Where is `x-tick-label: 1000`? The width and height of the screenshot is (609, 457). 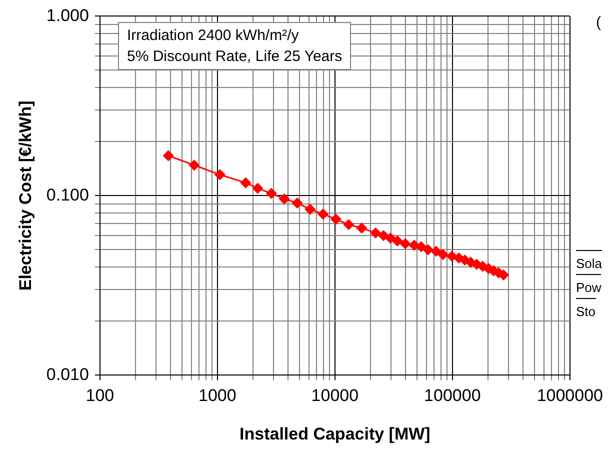
x-tick-label: 1000 is located at coordinates (217, 396).